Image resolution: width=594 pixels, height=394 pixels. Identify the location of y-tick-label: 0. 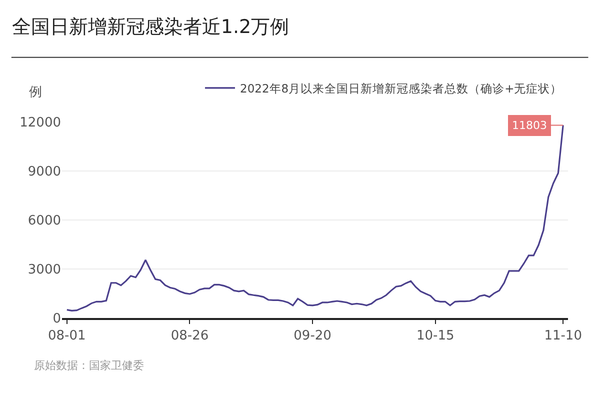
(56, 319).